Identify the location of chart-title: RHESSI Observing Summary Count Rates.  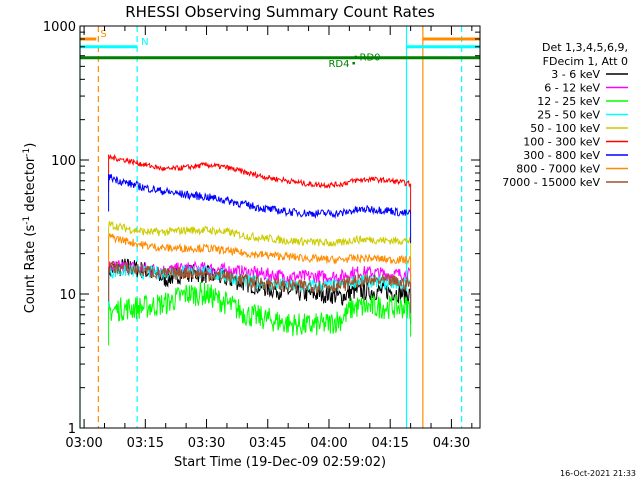
(280, 12).